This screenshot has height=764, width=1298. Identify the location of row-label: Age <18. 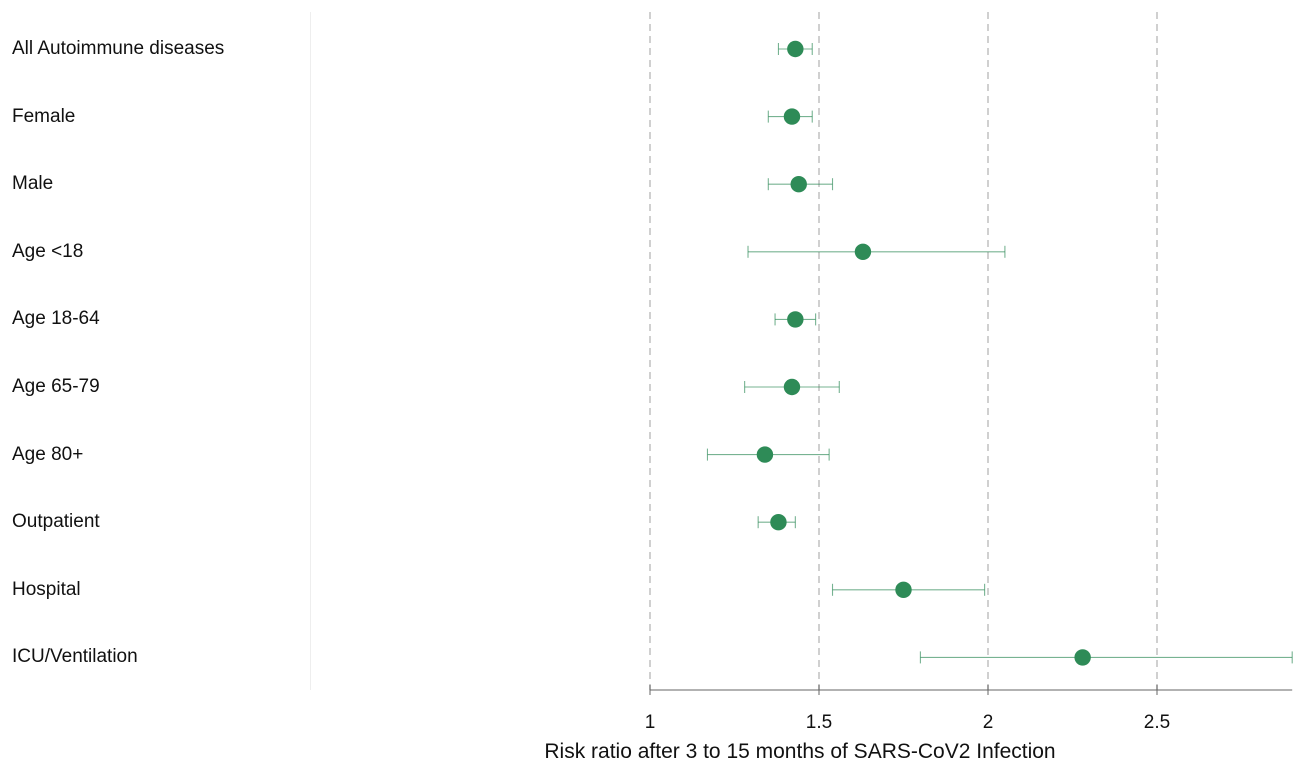
(48, 251).